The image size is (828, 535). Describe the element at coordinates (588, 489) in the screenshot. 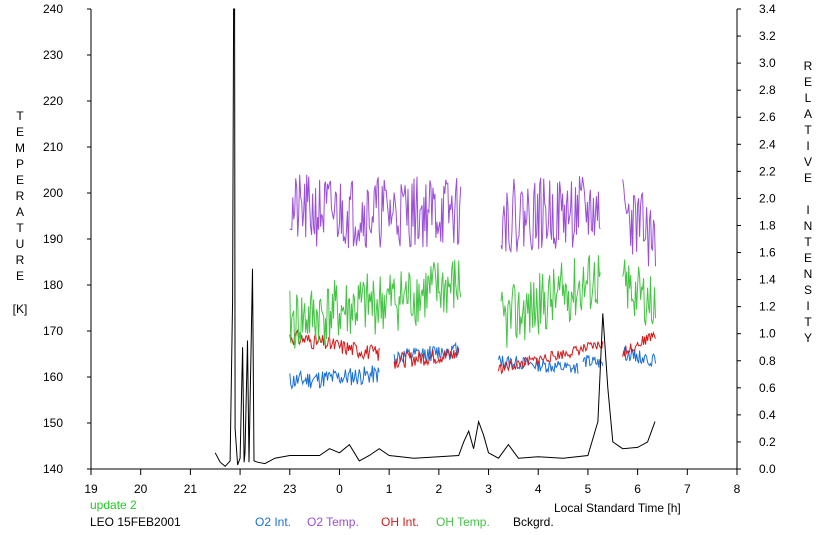

I see `x-tick-label: 5` at that location.